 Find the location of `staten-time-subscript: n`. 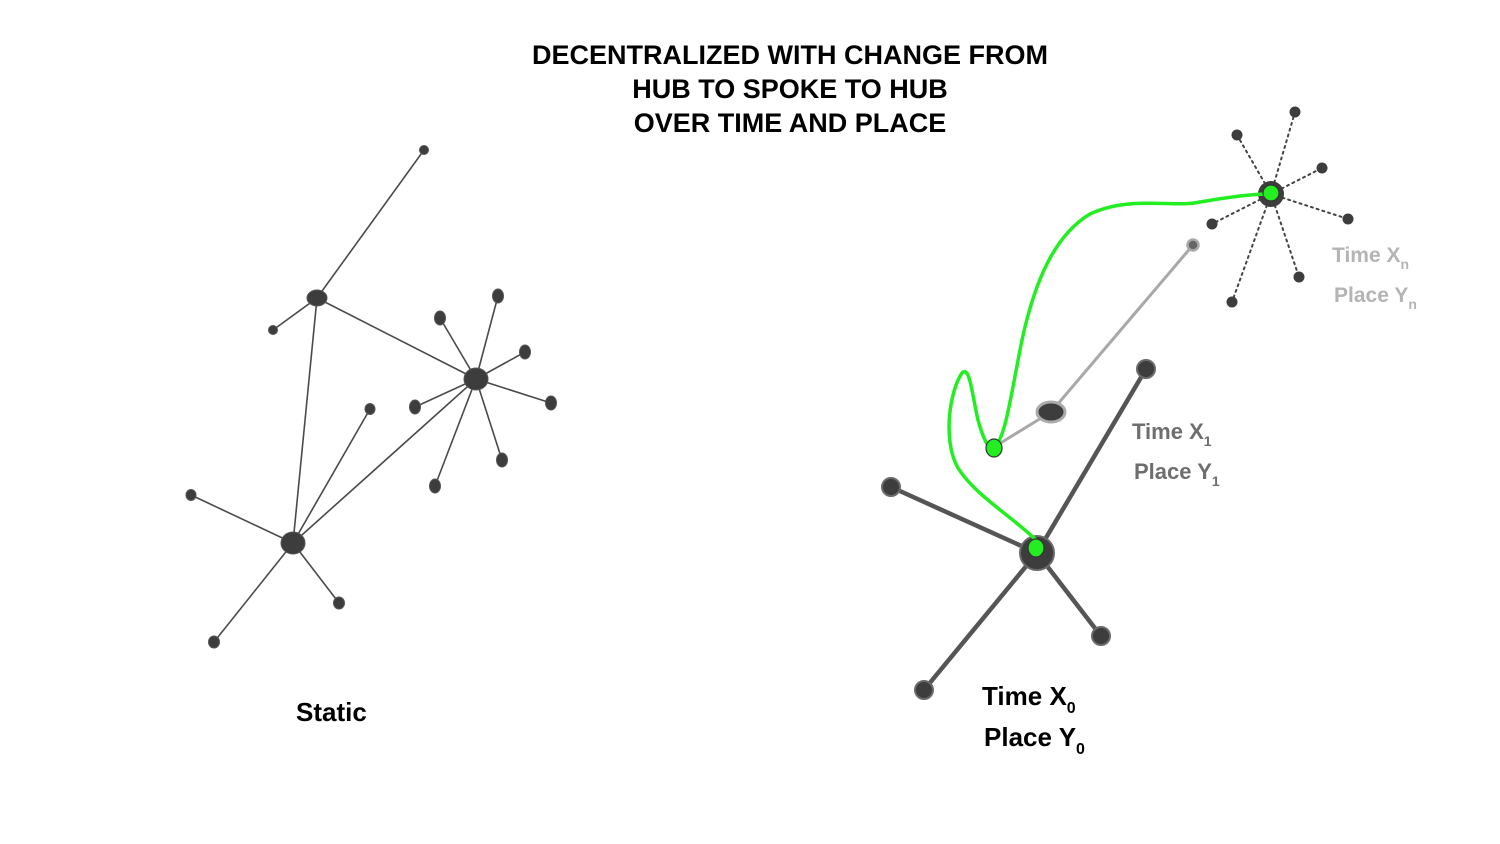

staten-time-subscript: n is located at coordinates (1404, 264).